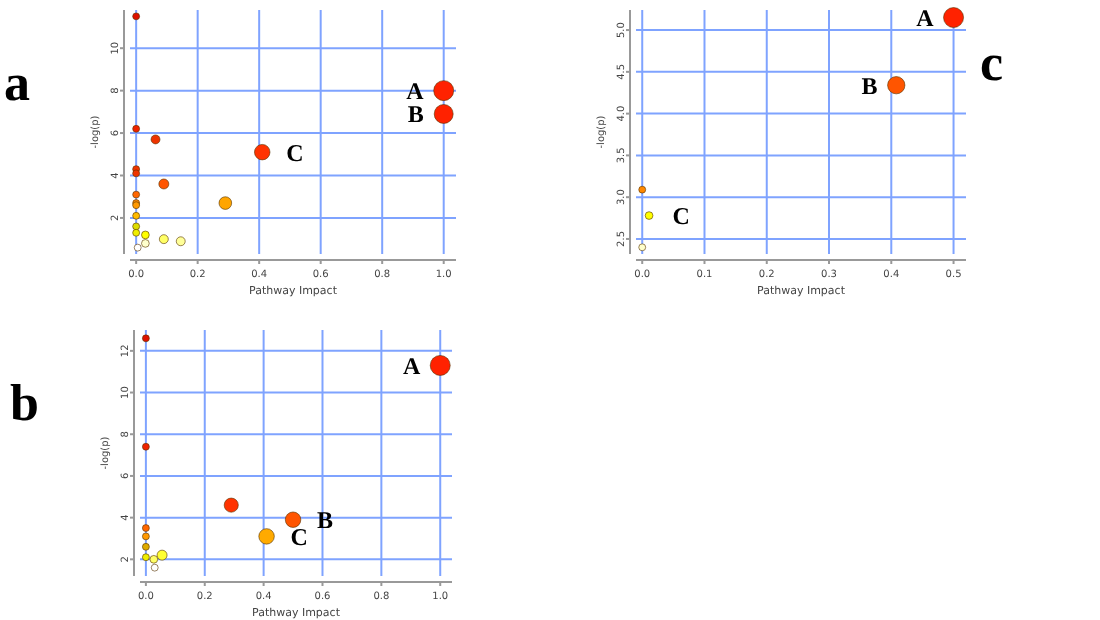  What do you see at coordinates (992, 63) in the screenshot?
I see `text: c` at bounding box center [992, 63].